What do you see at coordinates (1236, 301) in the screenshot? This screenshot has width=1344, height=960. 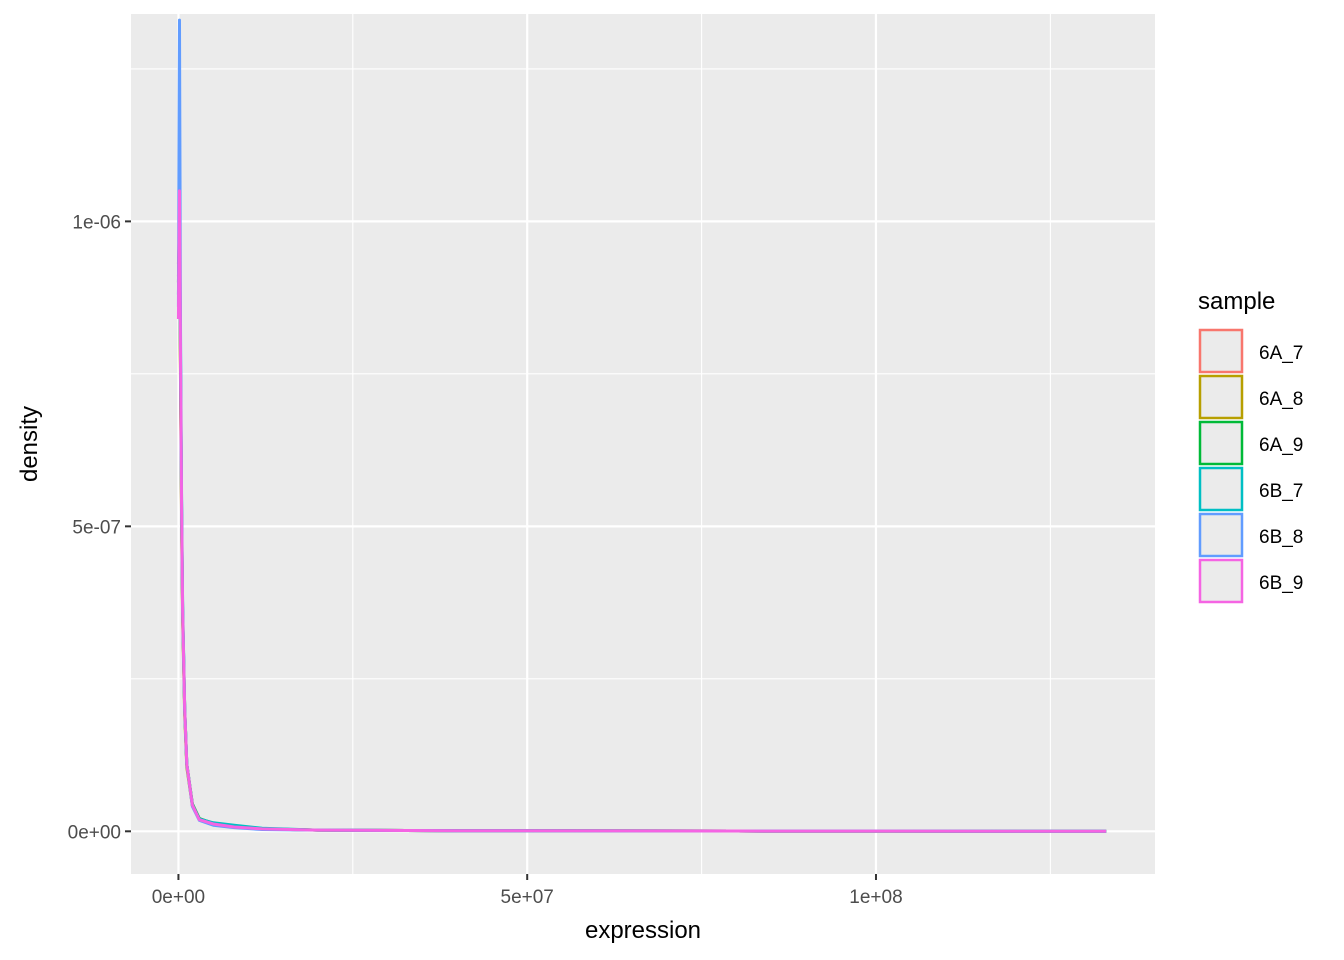 I see `legend-title: sample` at bounding box center [1236, 301].